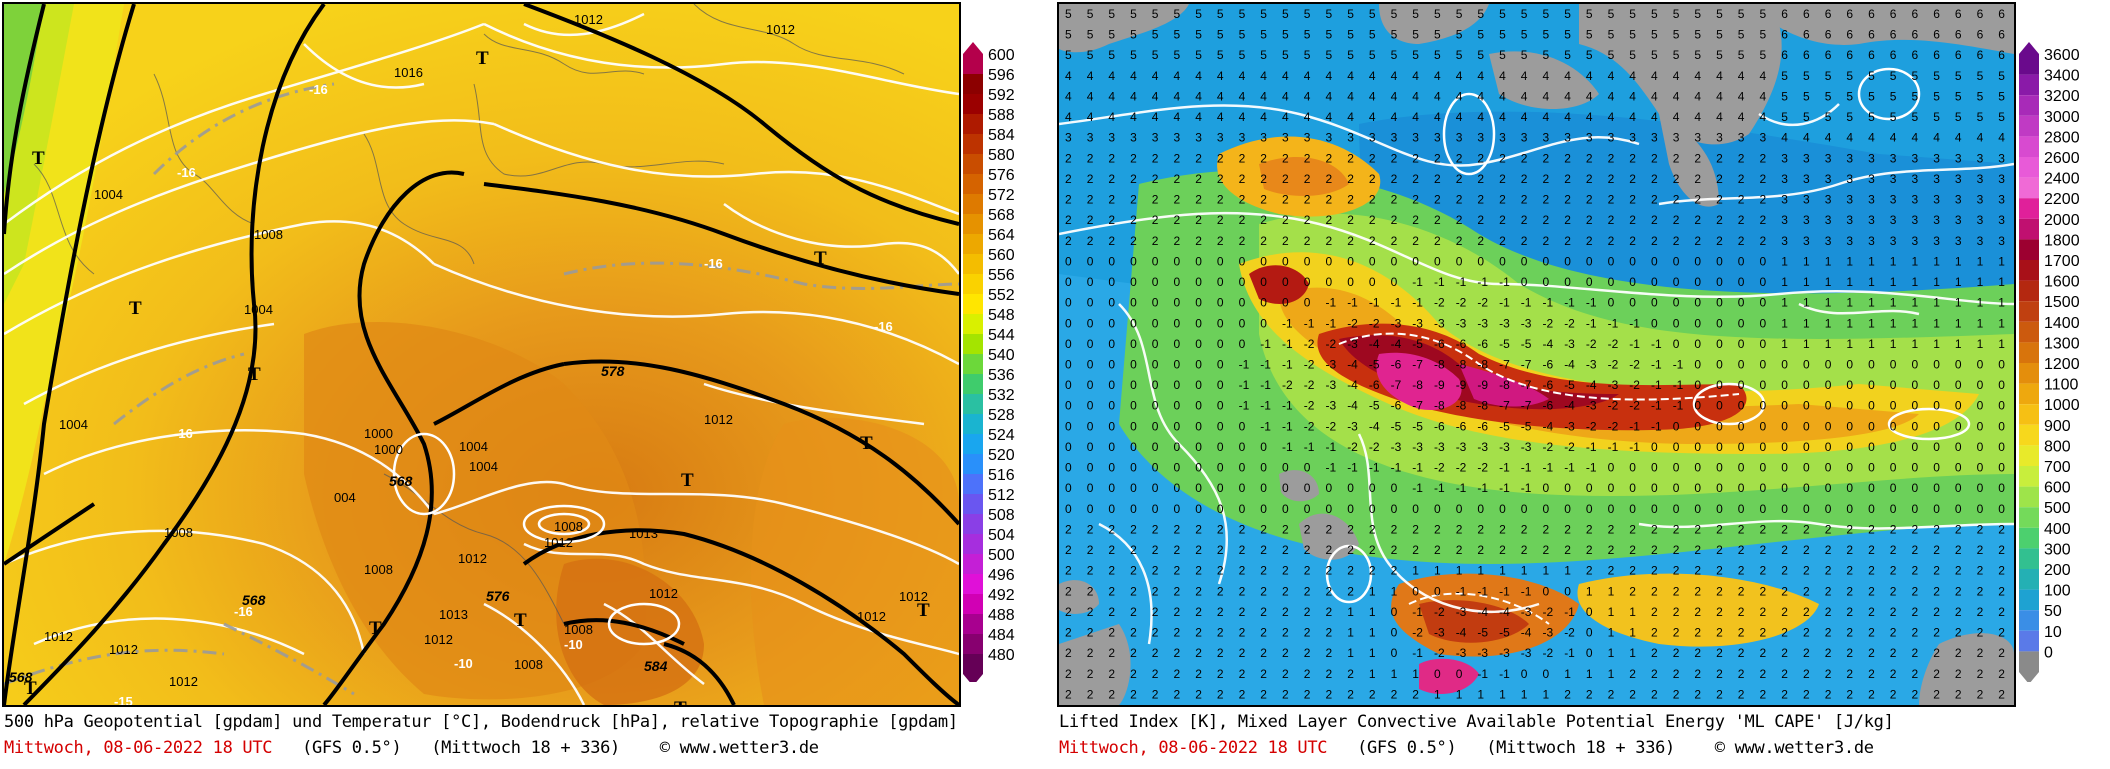  I want to click on cape-legend-tick-label: 1700, so click(2062, 261).